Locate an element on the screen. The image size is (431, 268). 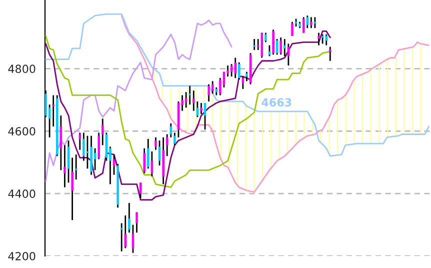
y-tick-label: 4200 is located at coordinates (22, 256).